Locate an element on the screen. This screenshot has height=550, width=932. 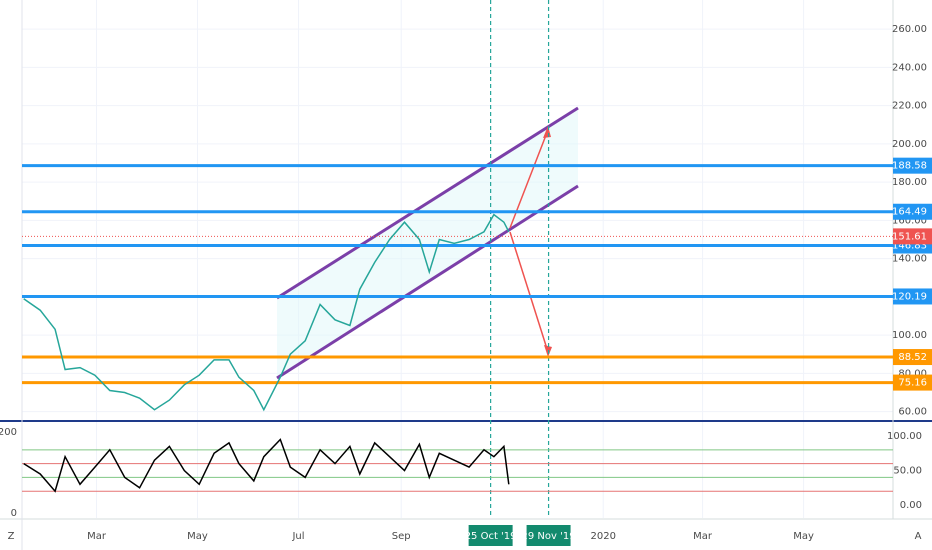
last-price-box is located at coordinates (912, 236).